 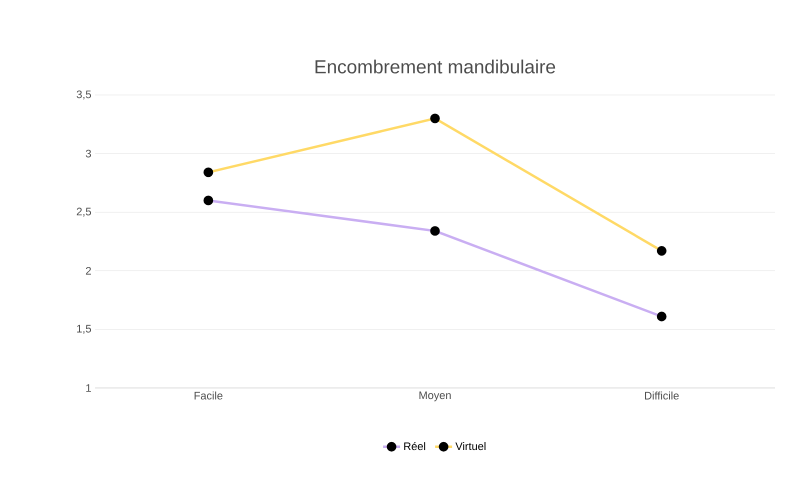 What do you see at coordinates (436, 67) in the screenshot?
I see `chart-title: Encombrement mandibulaire` at bounding box center [436, 67].